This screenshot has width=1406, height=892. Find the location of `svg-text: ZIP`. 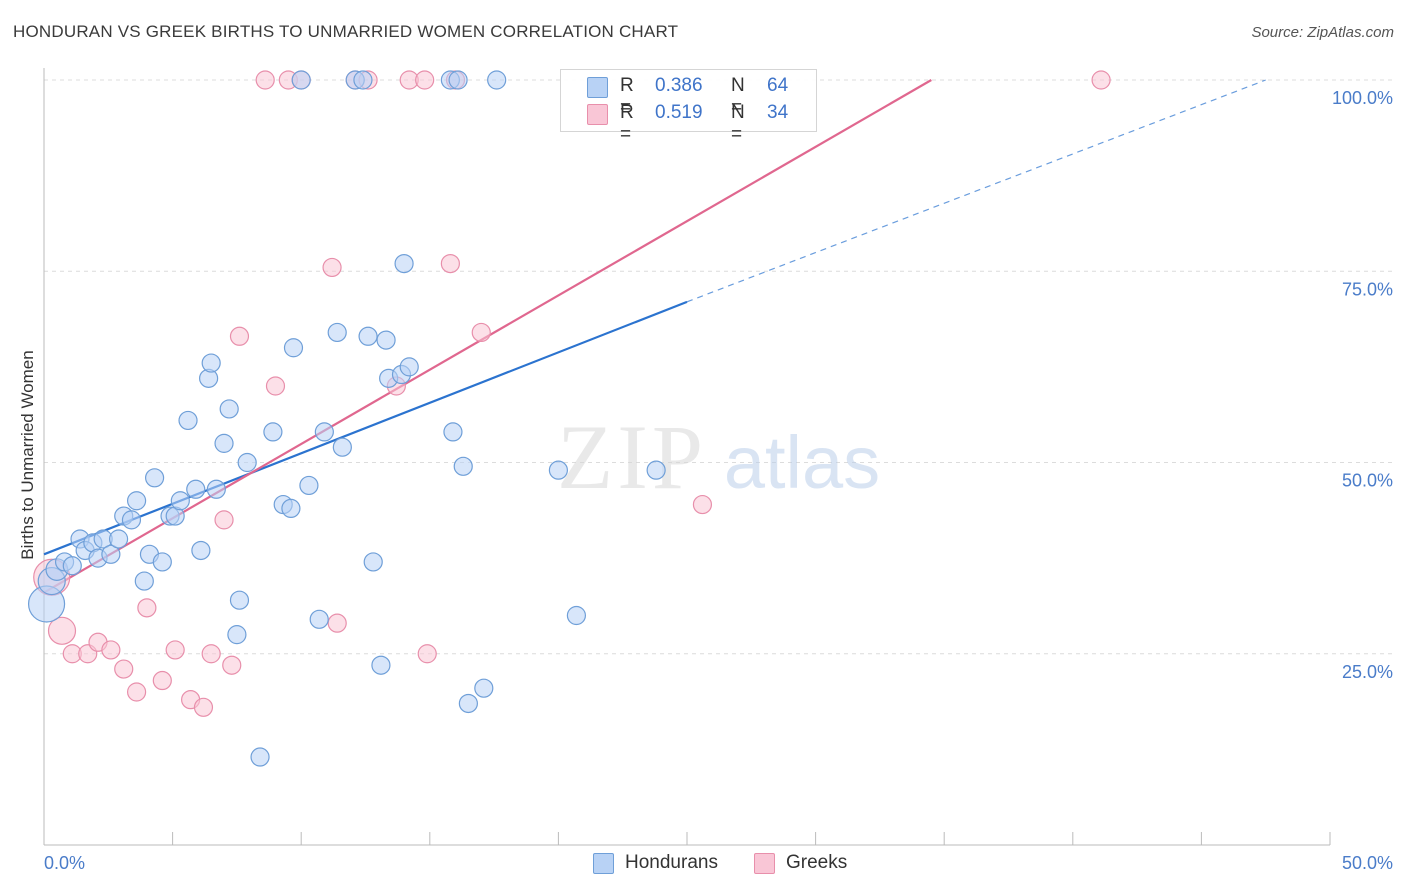

svg-text: ZIP is located at coordinates (632, 457).